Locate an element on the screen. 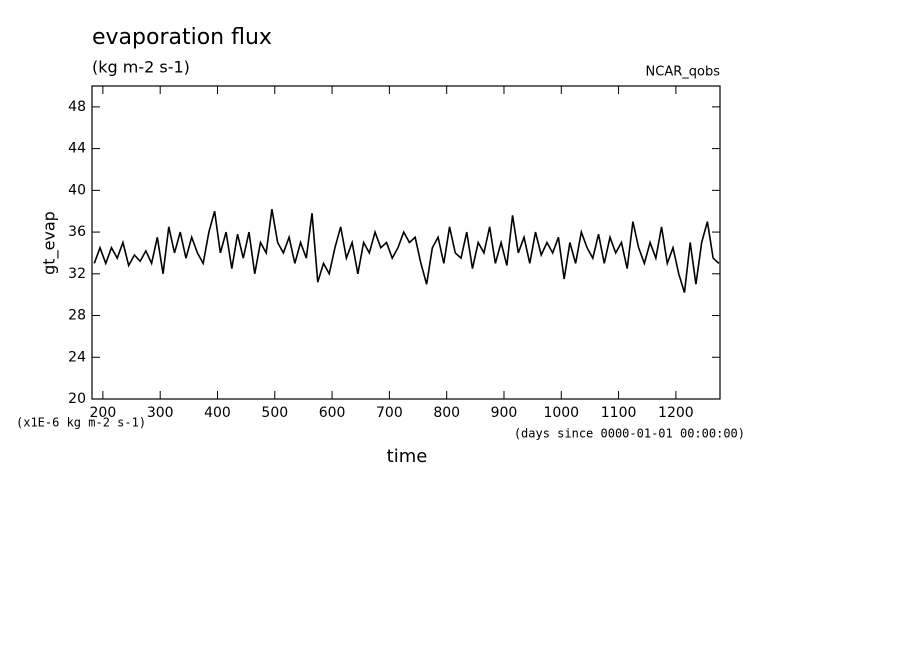  y-tick-label: 24 is located at coordinates (77, 357).